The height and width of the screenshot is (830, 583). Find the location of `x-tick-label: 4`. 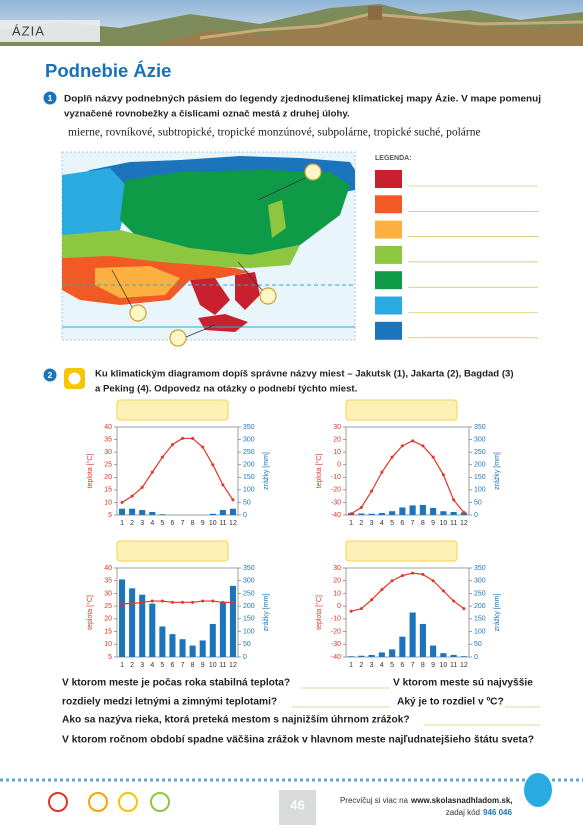

x-tick-label: 4 is located at coordinates (382, 523).